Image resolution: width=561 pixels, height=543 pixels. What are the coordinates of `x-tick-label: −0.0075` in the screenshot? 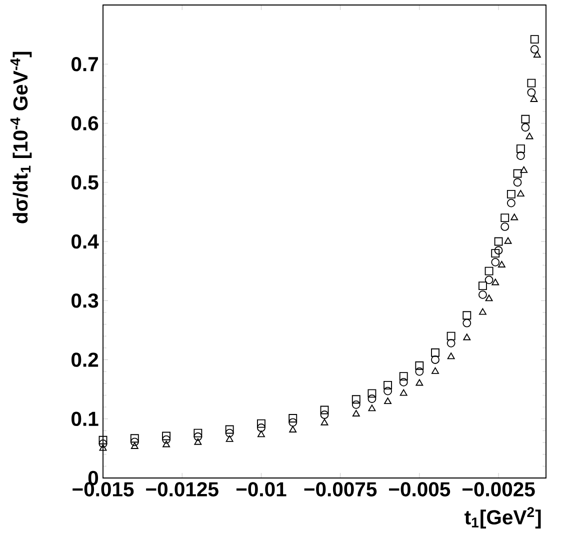 It's located at (340, 489).